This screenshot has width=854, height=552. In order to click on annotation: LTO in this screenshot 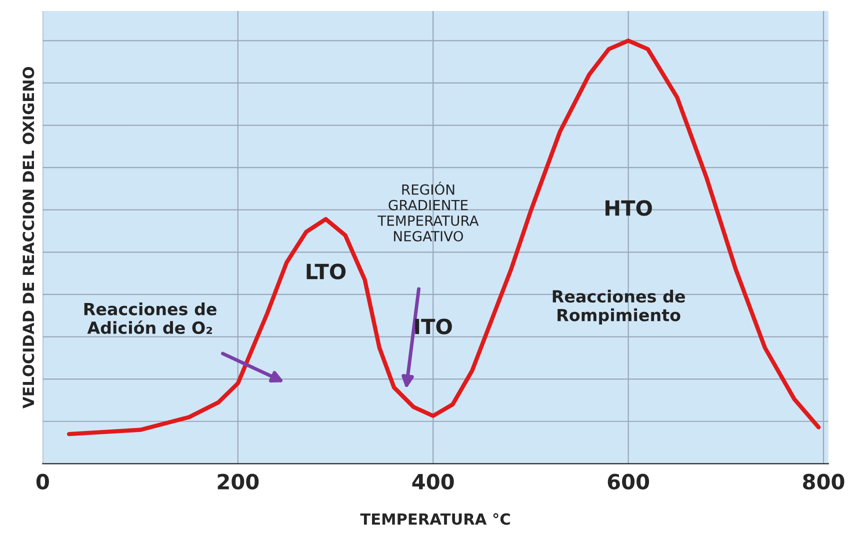, I will do `click(326, 272)`.